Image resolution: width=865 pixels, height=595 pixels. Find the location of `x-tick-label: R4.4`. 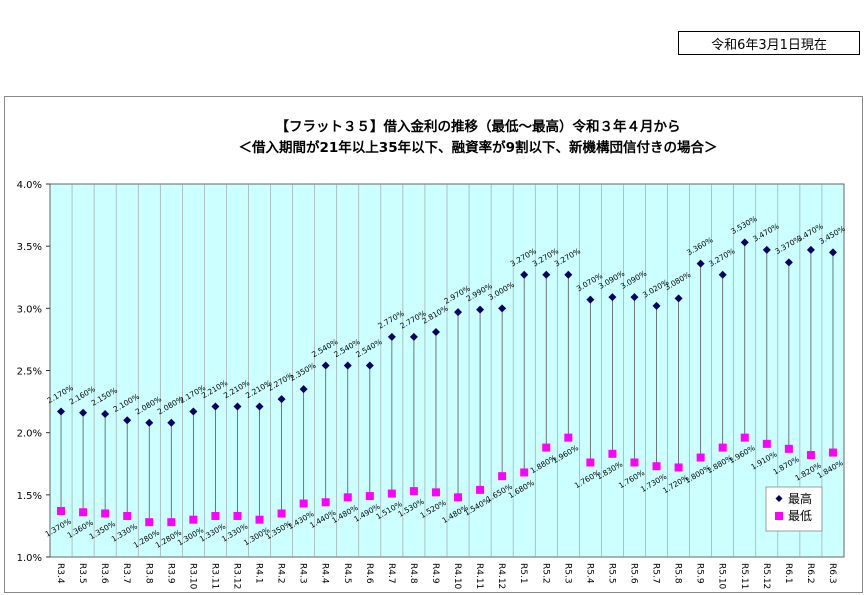

x-tick-label: R4.4 is located at coordinates (325, 573).